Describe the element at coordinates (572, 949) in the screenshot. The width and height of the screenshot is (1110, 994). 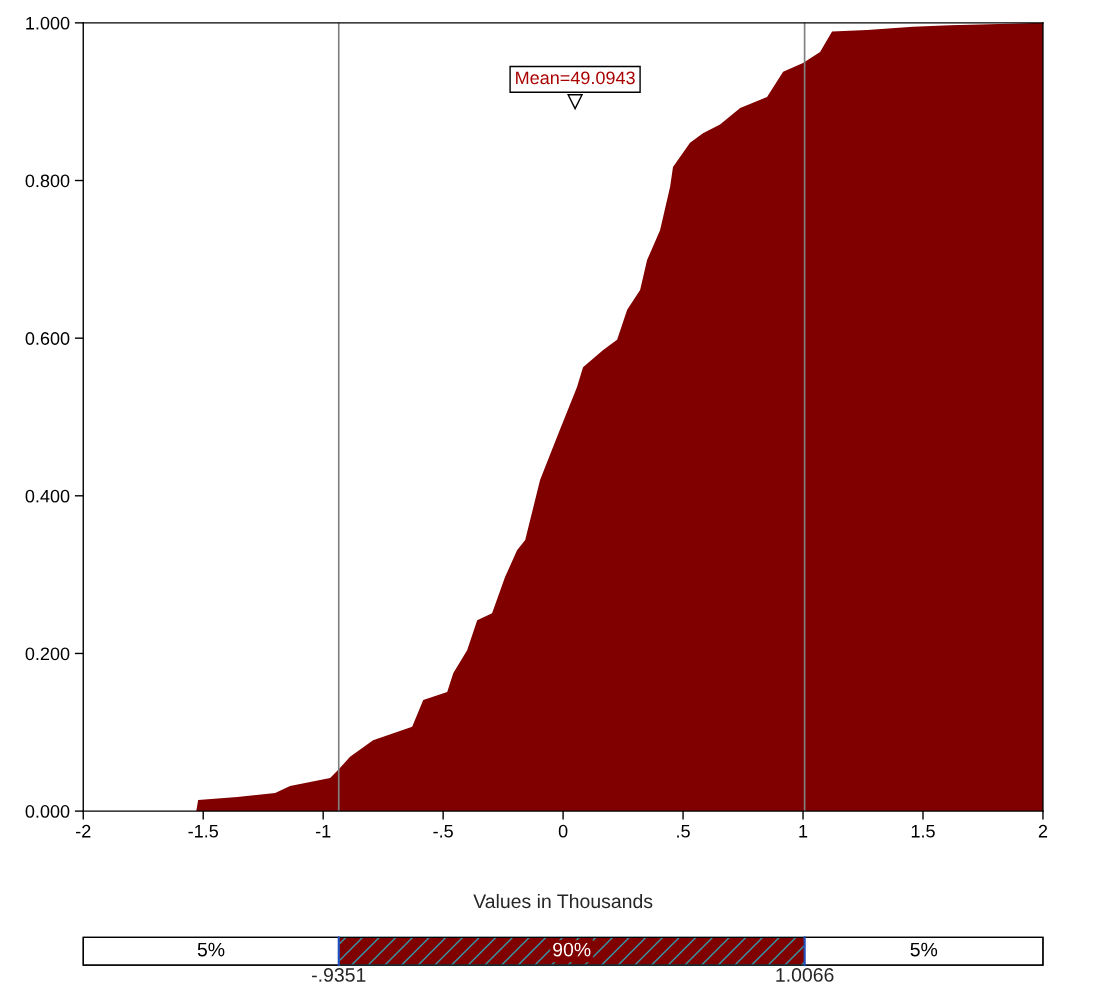
I see `text: 90%` at that location.